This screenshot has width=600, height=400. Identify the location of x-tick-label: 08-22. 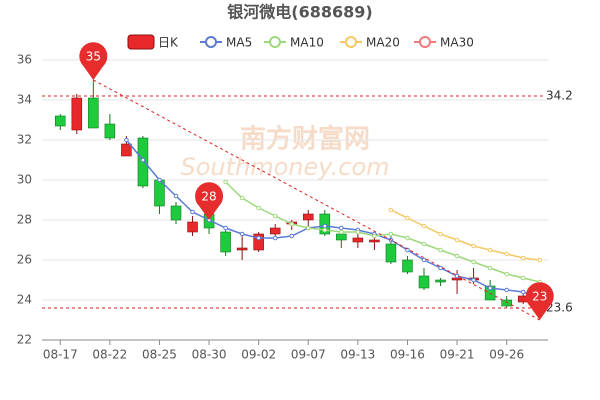
(109, 355).